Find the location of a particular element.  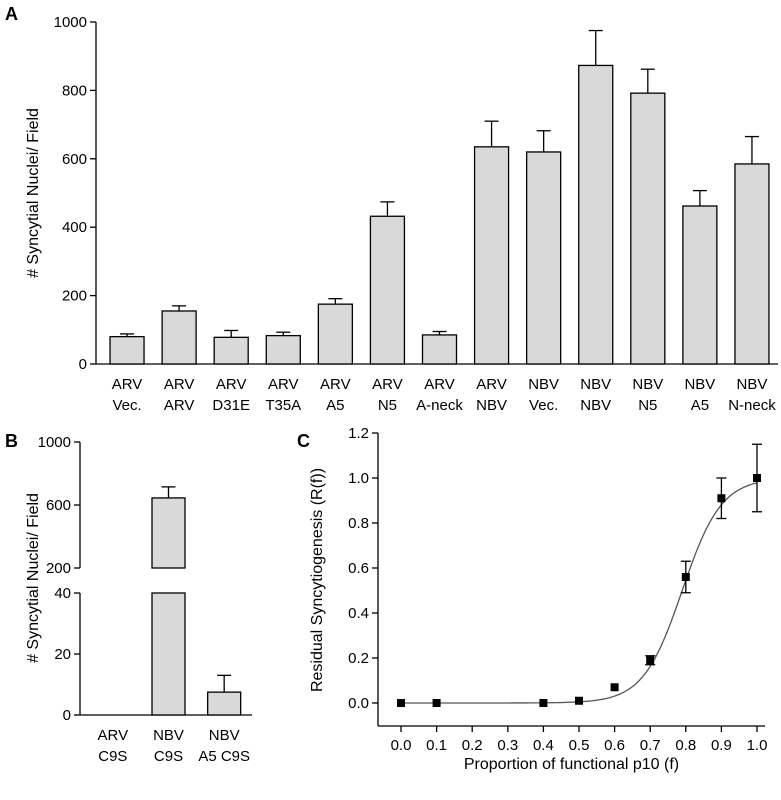

category-label: A-neck is located at coordinates (439, 405).